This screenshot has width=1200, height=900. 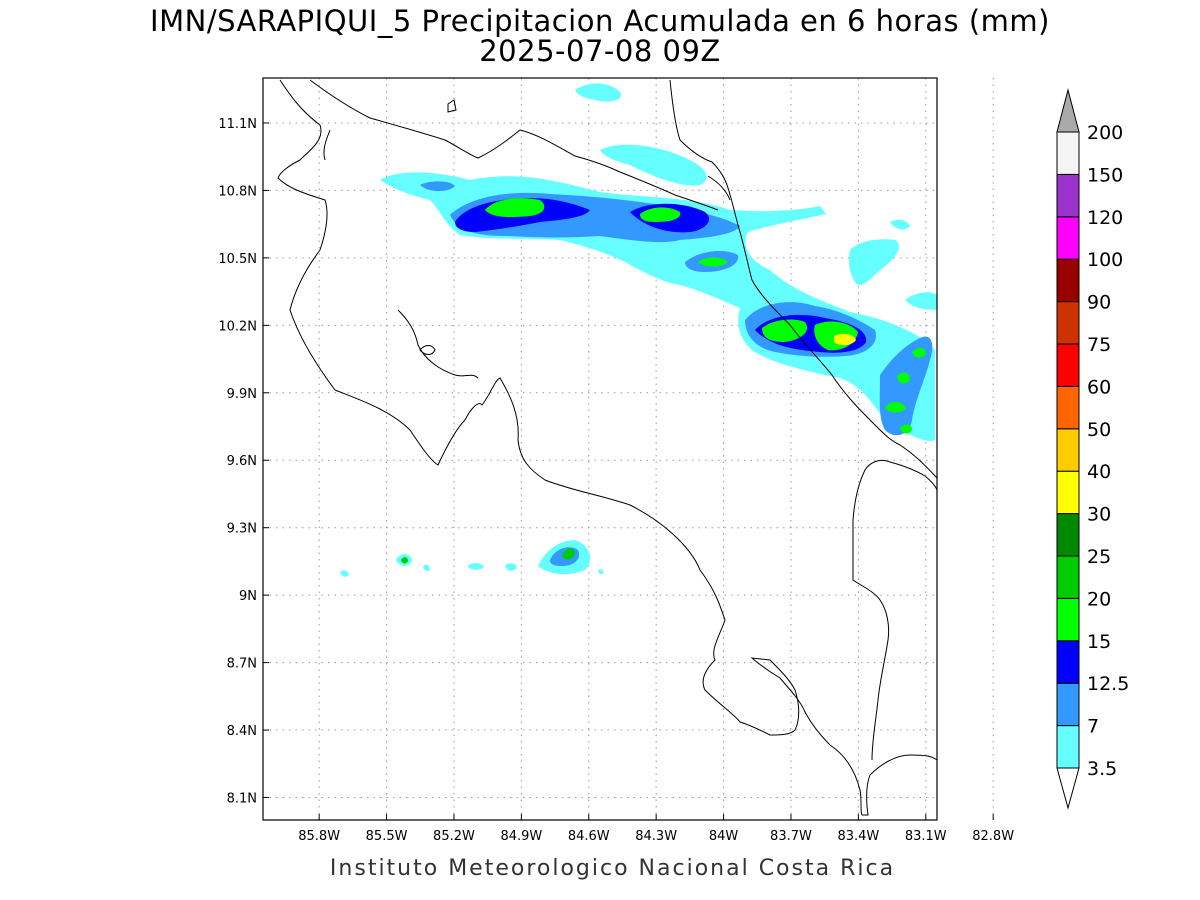 I want to click on colorbar-lower-arrow, so click(x=1068, y=788).